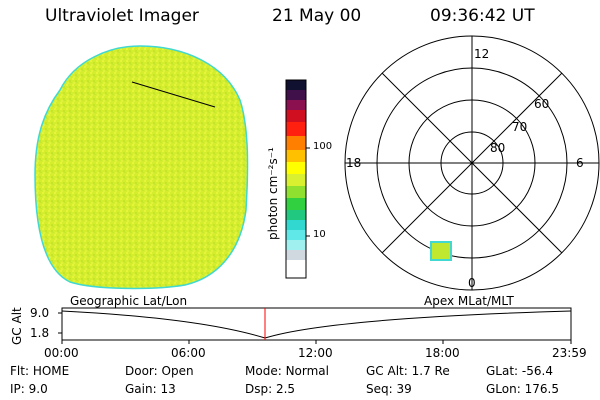 The height and width of the screenshot is (400, 600). I want to click on orbit-track-line, so click(173, 94).